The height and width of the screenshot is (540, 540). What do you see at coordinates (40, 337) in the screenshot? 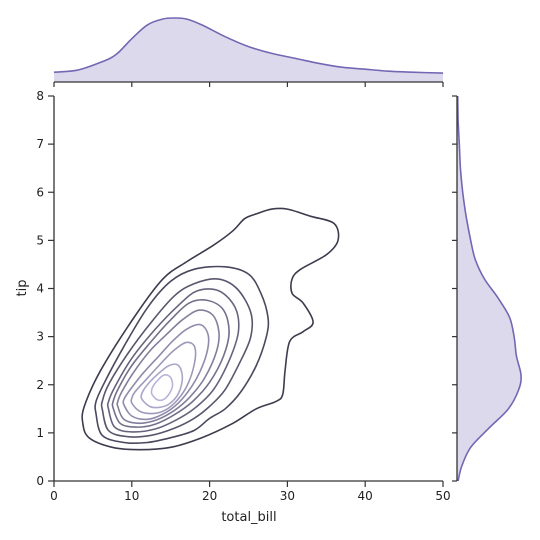
I see `y-tick-label-3: 3` at bounding box center [40, 337].